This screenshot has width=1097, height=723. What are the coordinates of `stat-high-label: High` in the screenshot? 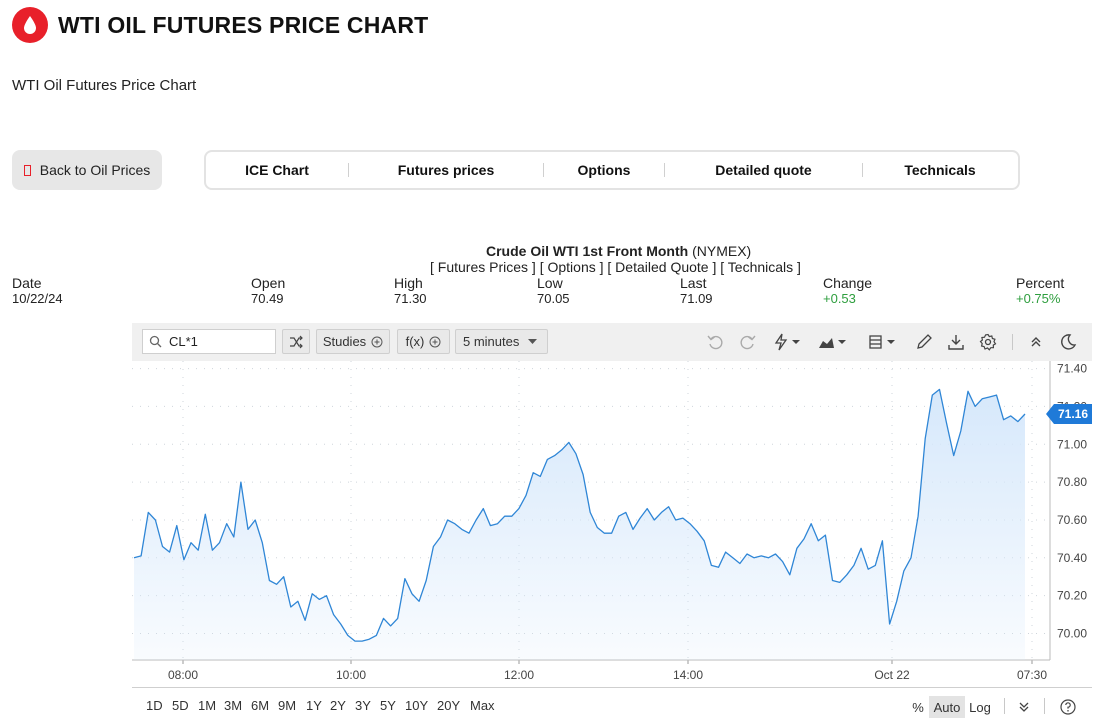 It's located at (408, 283).